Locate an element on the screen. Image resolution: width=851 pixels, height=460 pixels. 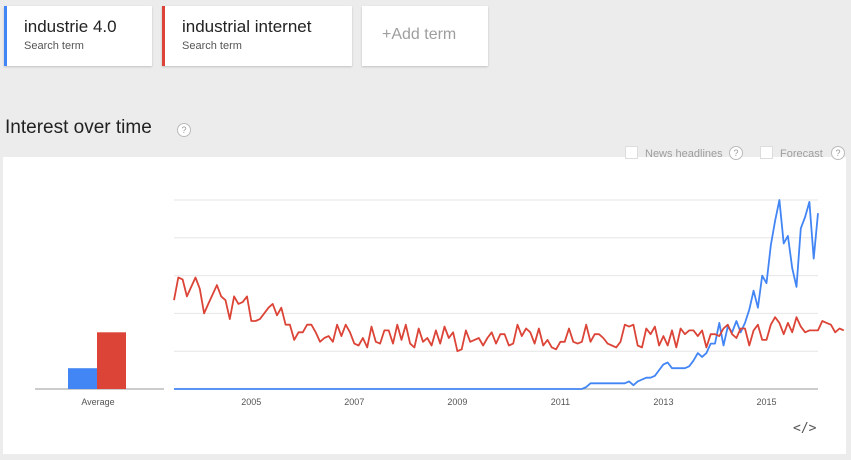
series-line is located at coordinates (509, 314).